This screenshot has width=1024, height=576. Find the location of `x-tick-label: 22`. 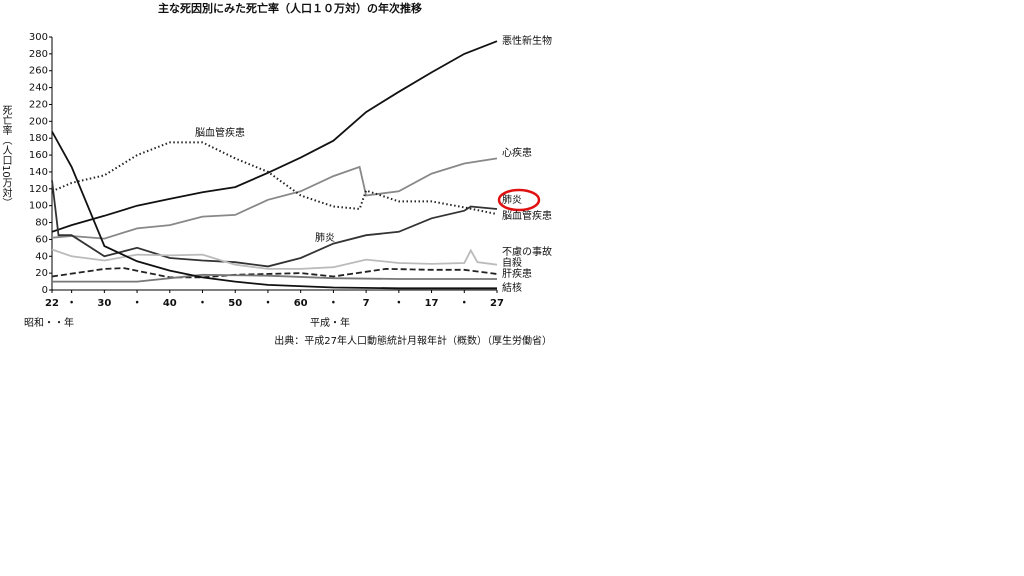

x-tick-label: 22 is located at coordinates (52, 303).